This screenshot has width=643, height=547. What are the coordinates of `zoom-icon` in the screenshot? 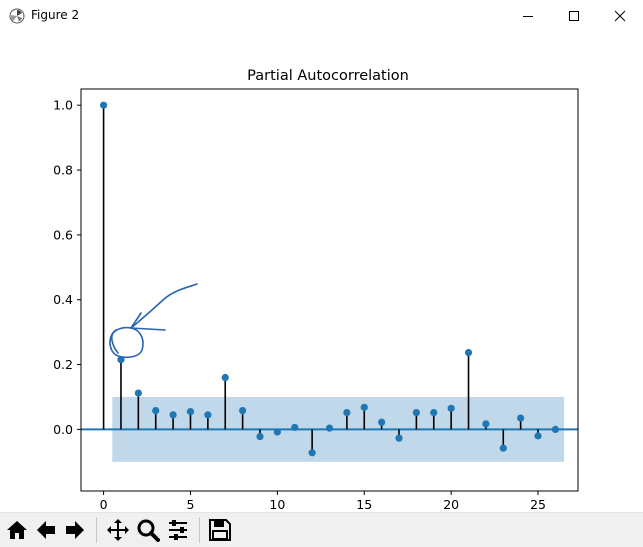 It's located at (148, 530).